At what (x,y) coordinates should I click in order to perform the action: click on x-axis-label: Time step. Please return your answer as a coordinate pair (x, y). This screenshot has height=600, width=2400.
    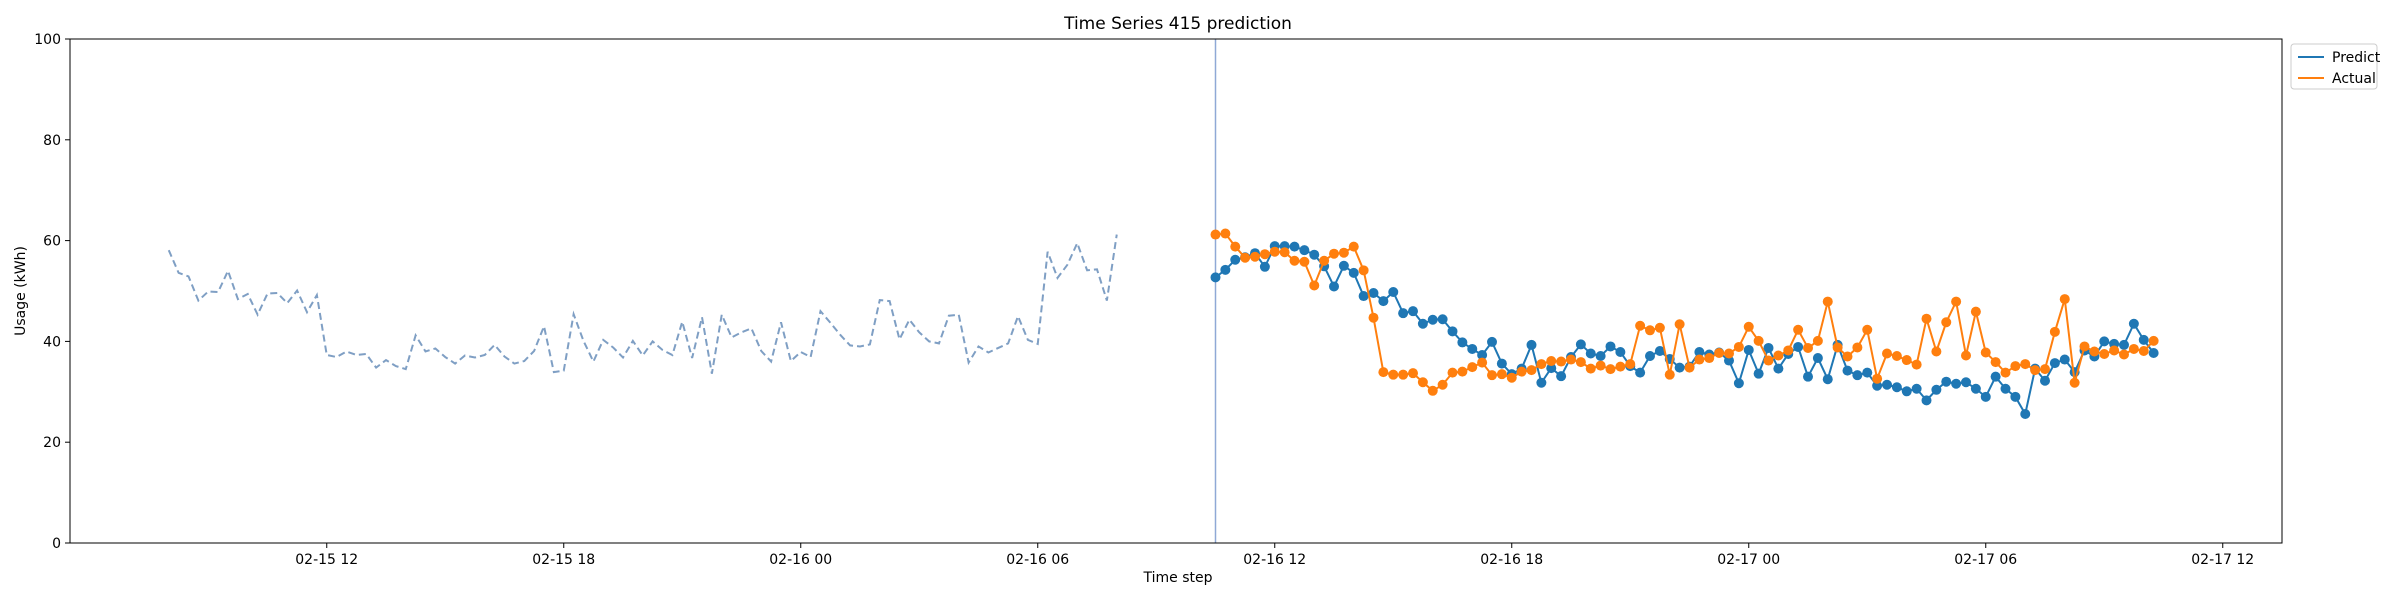
    Looking at the image, I should click on (1178, 578).